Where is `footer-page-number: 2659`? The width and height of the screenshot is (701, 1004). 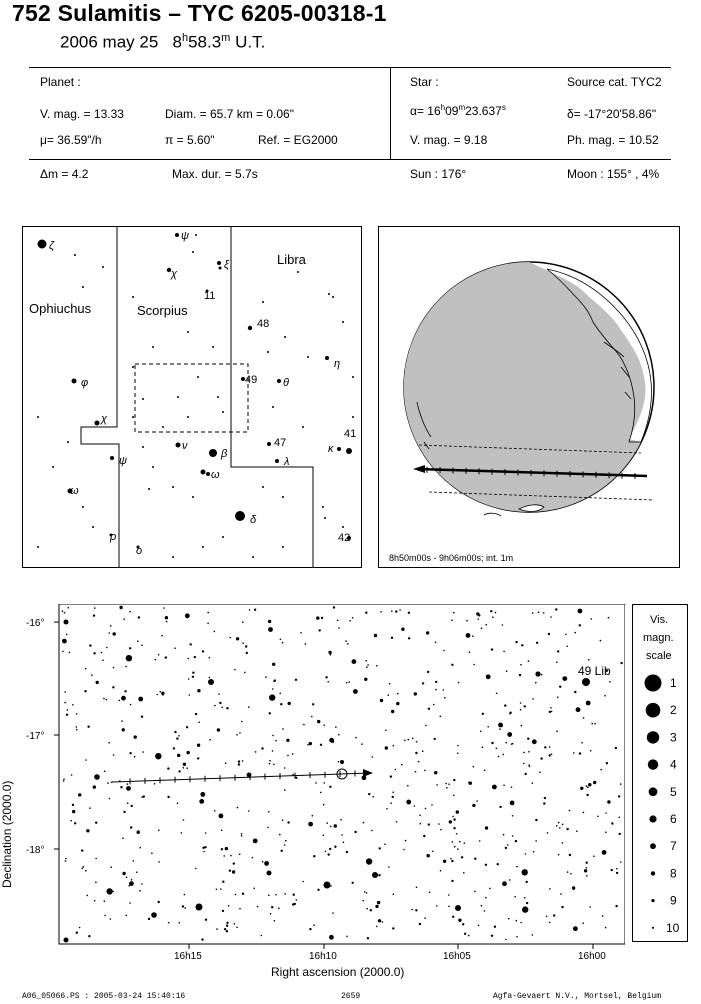 footer-page-number: 2659 is located at coordinates (351, 996).